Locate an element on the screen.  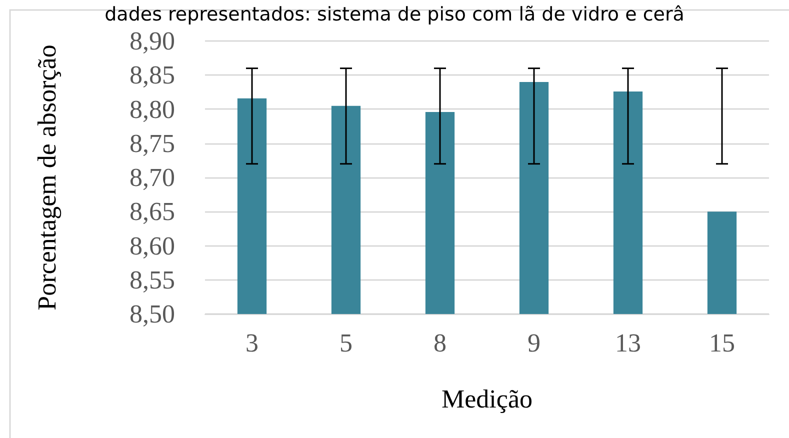
x-tick-label: 9 is located at coordinates (534, 343).